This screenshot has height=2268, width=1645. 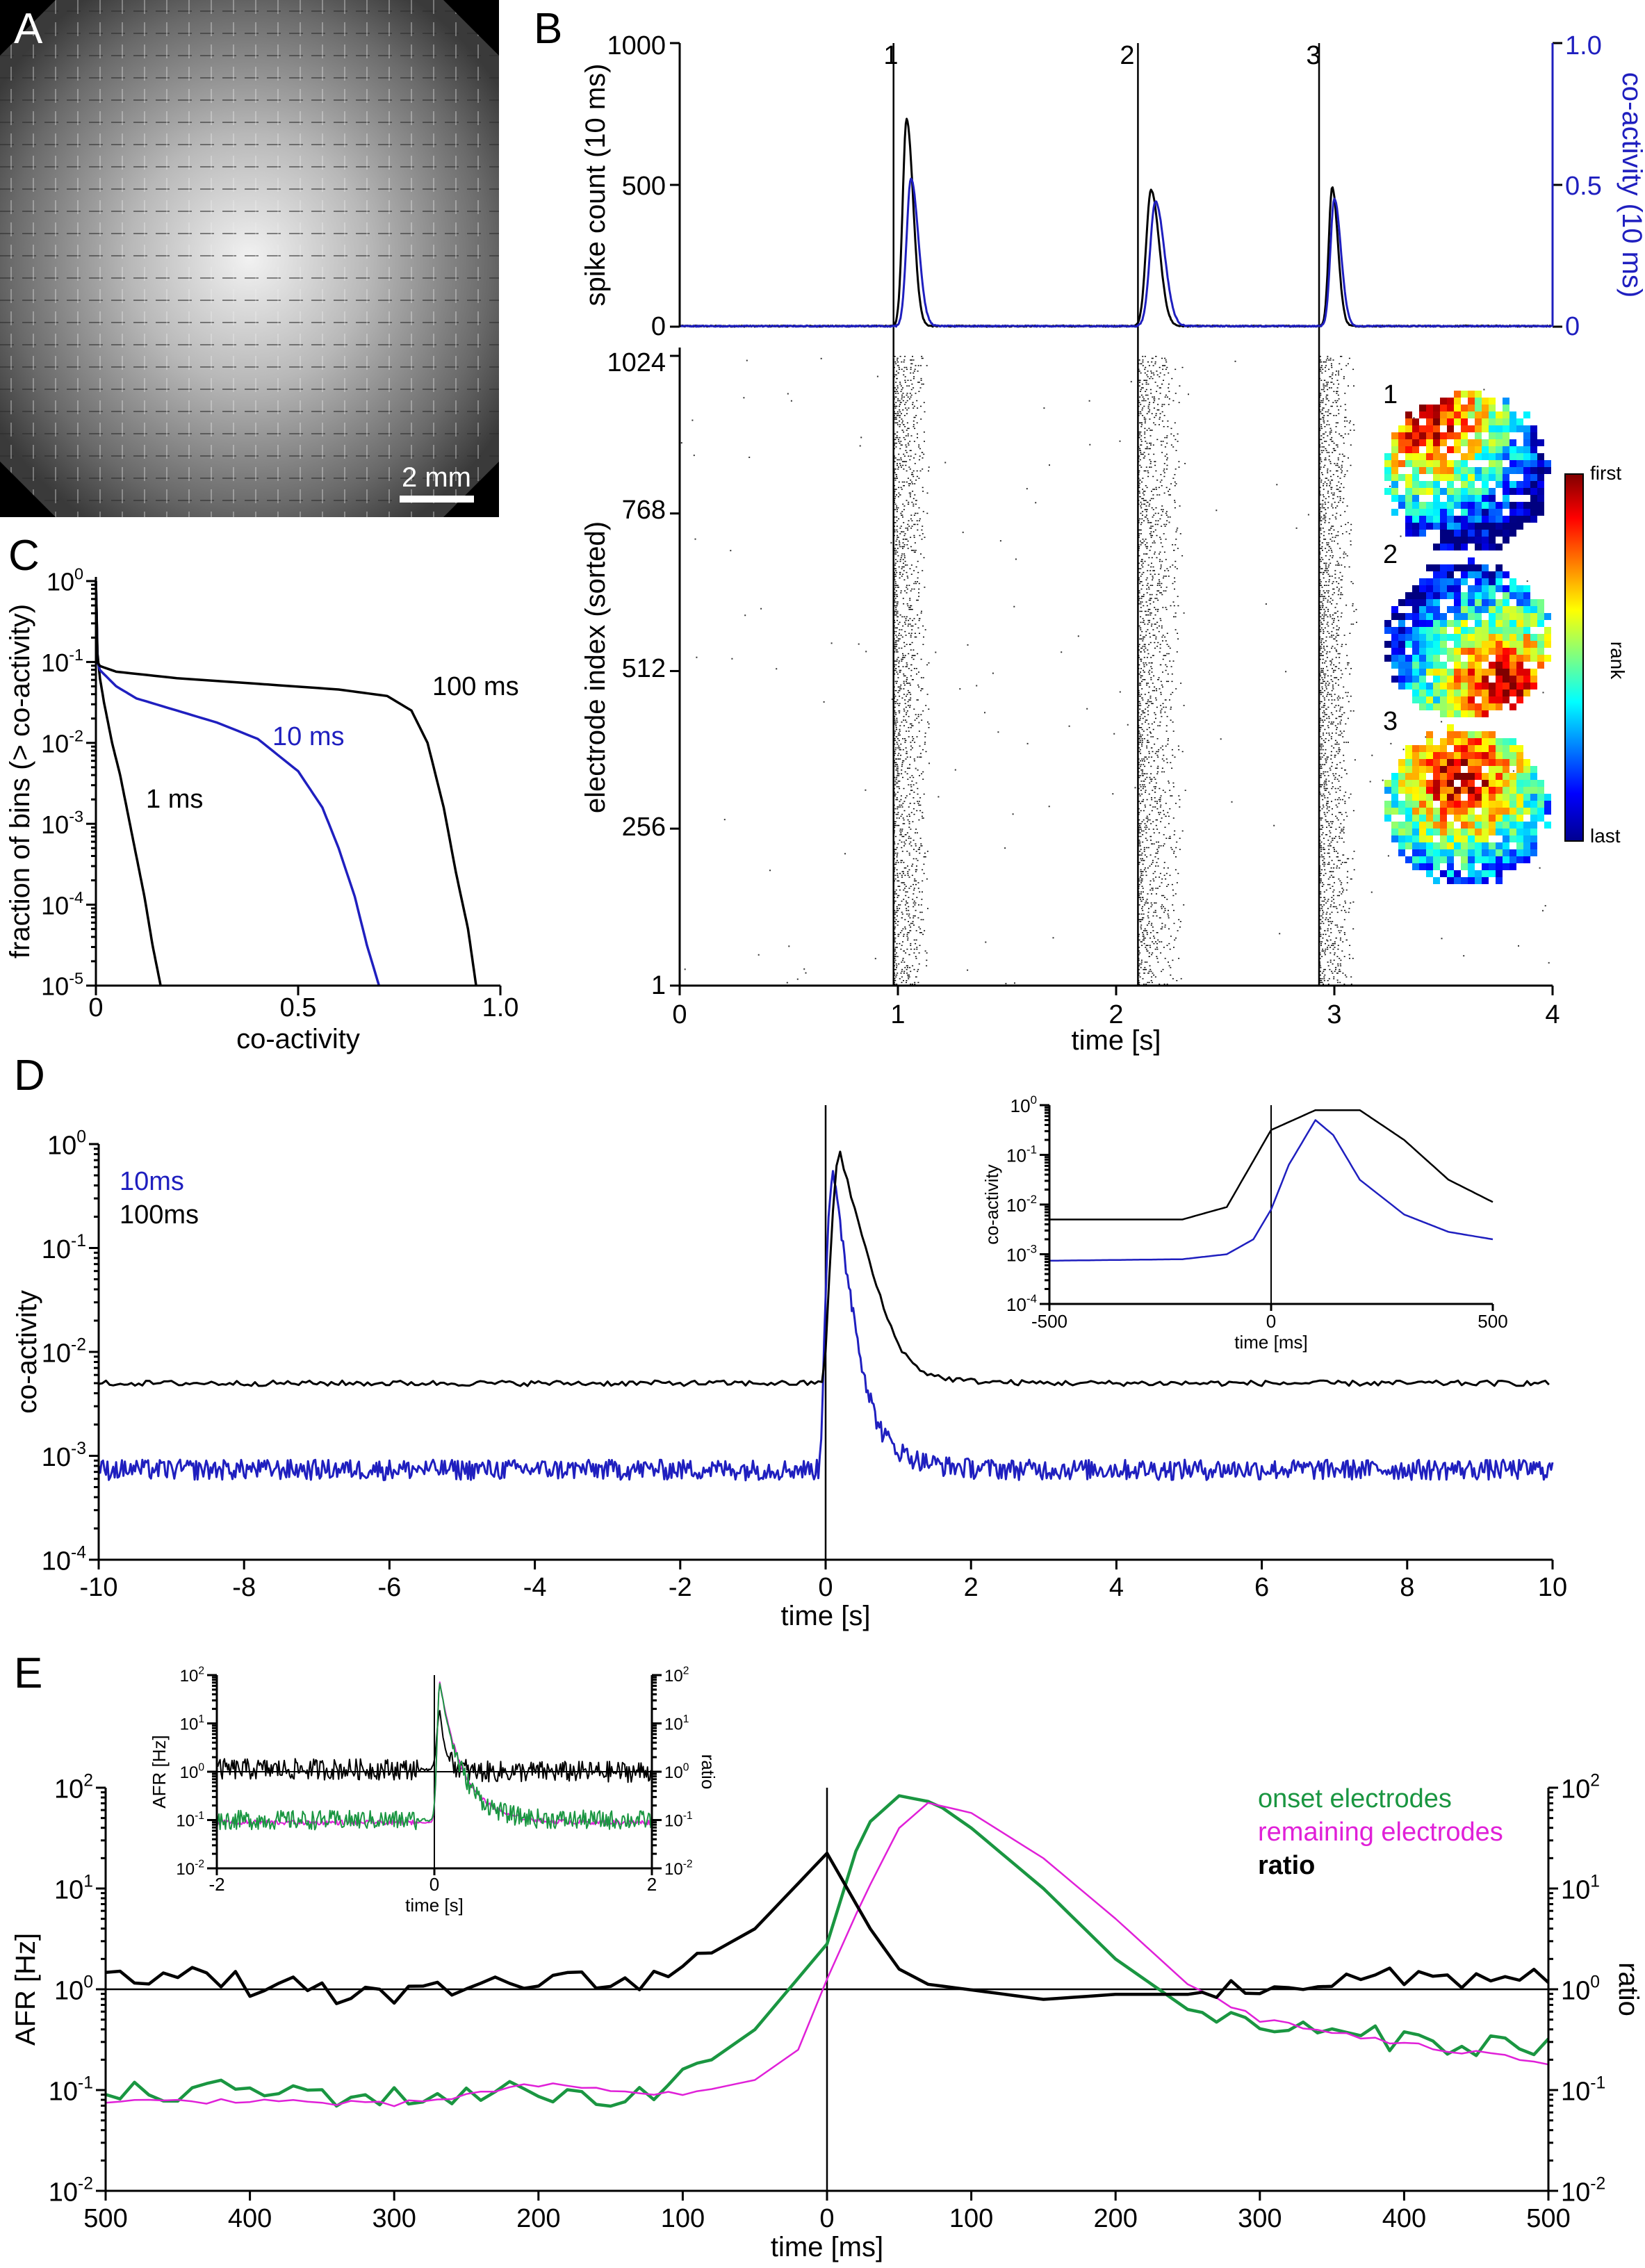 I want to click on y-tick-label: 10⁻², so click(x=71, y=2190).